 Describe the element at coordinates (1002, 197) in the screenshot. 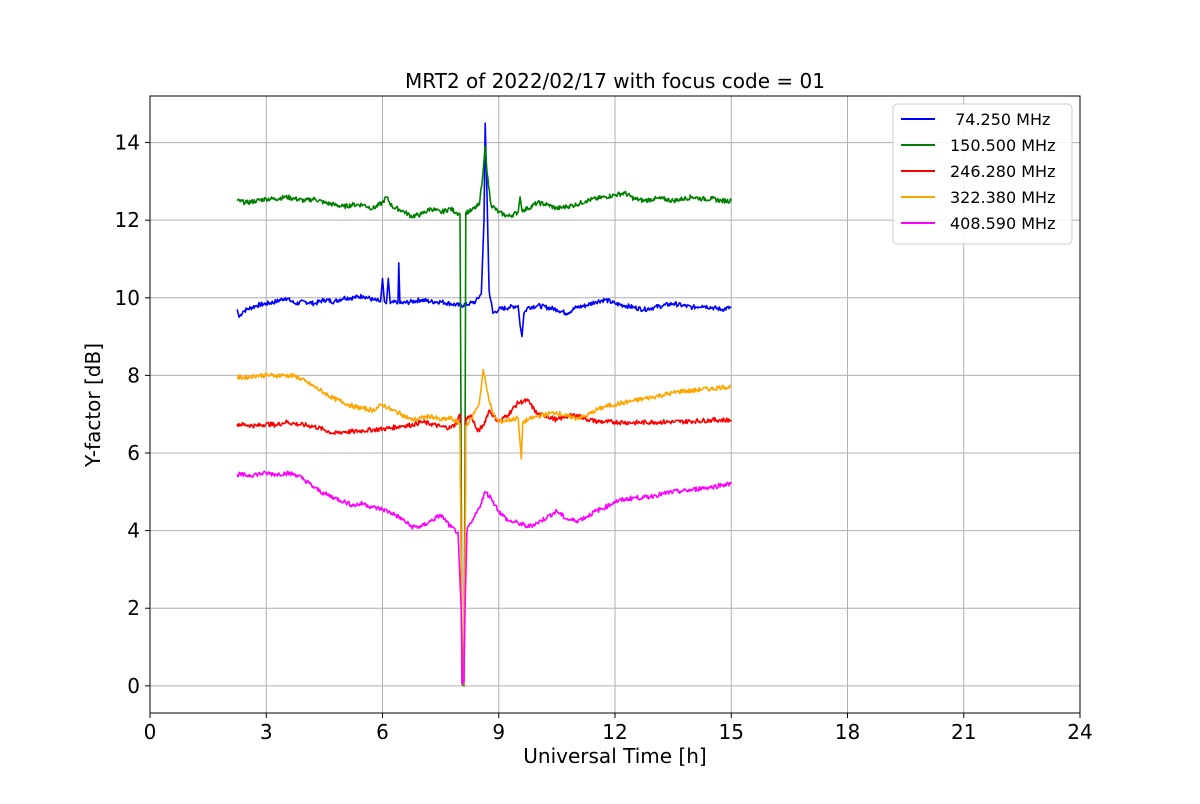

I see `legend-label: 322.380 MHz` at that location.